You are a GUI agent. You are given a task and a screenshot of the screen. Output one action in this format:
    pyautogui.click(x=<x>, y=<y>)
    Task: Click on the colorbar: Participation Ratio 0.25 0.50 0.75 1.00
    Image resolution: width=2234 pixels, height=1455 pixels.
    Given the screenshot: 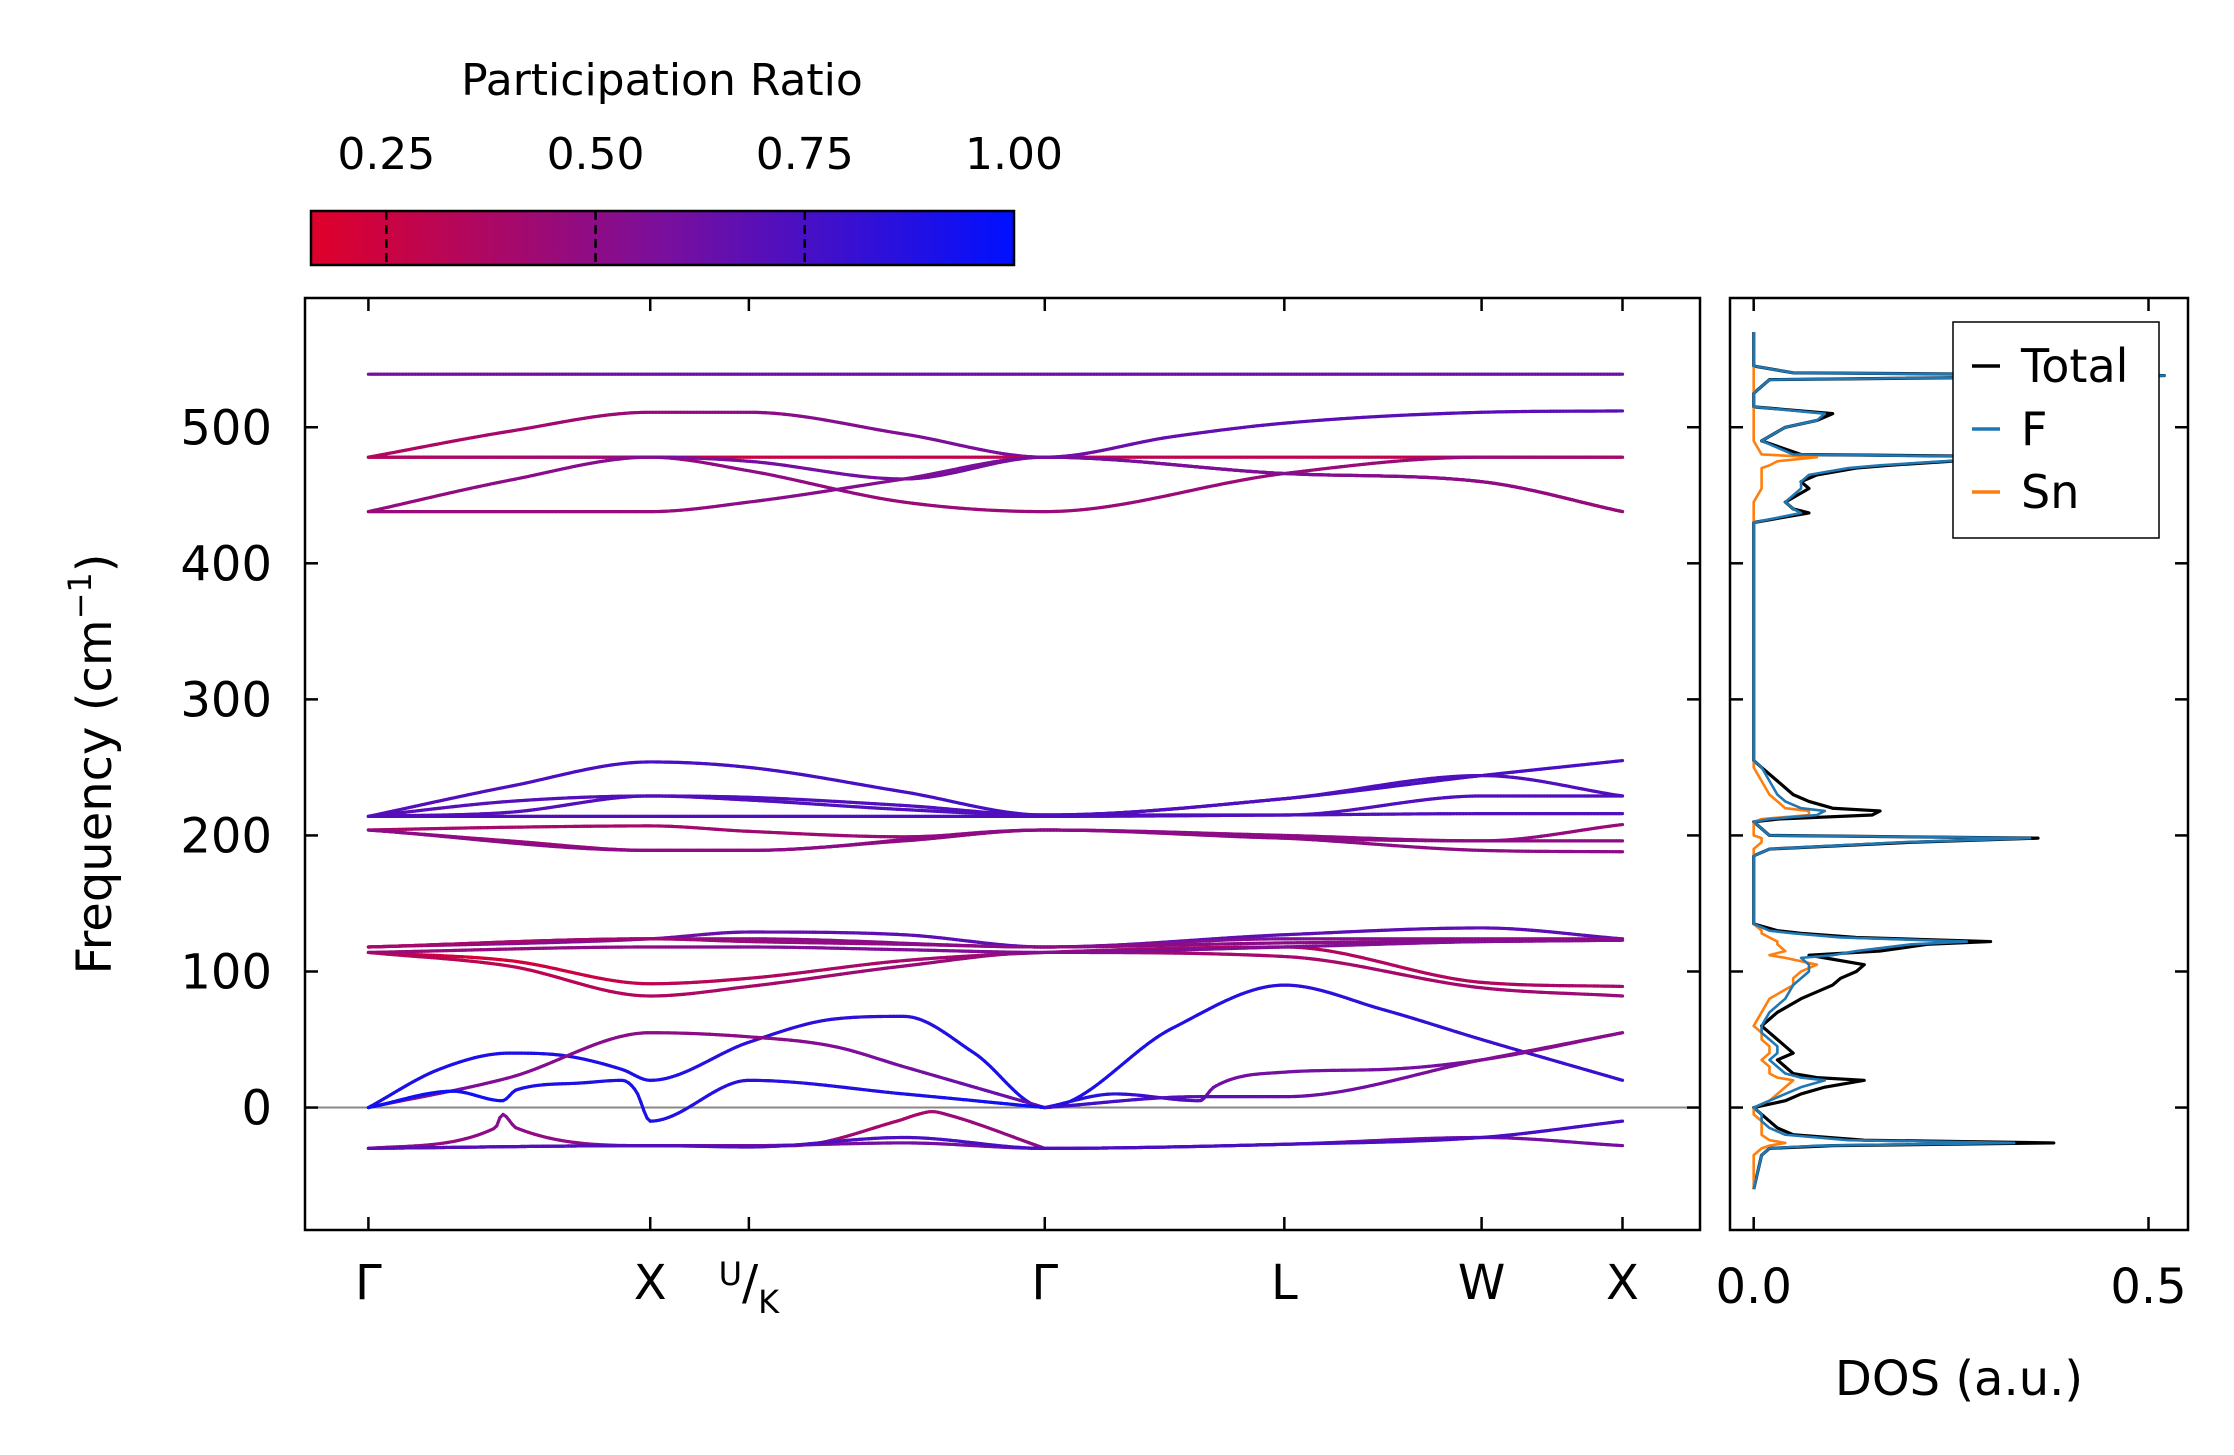 What is the action you would take?
    pyautogui.click(x=686, y=161)
    